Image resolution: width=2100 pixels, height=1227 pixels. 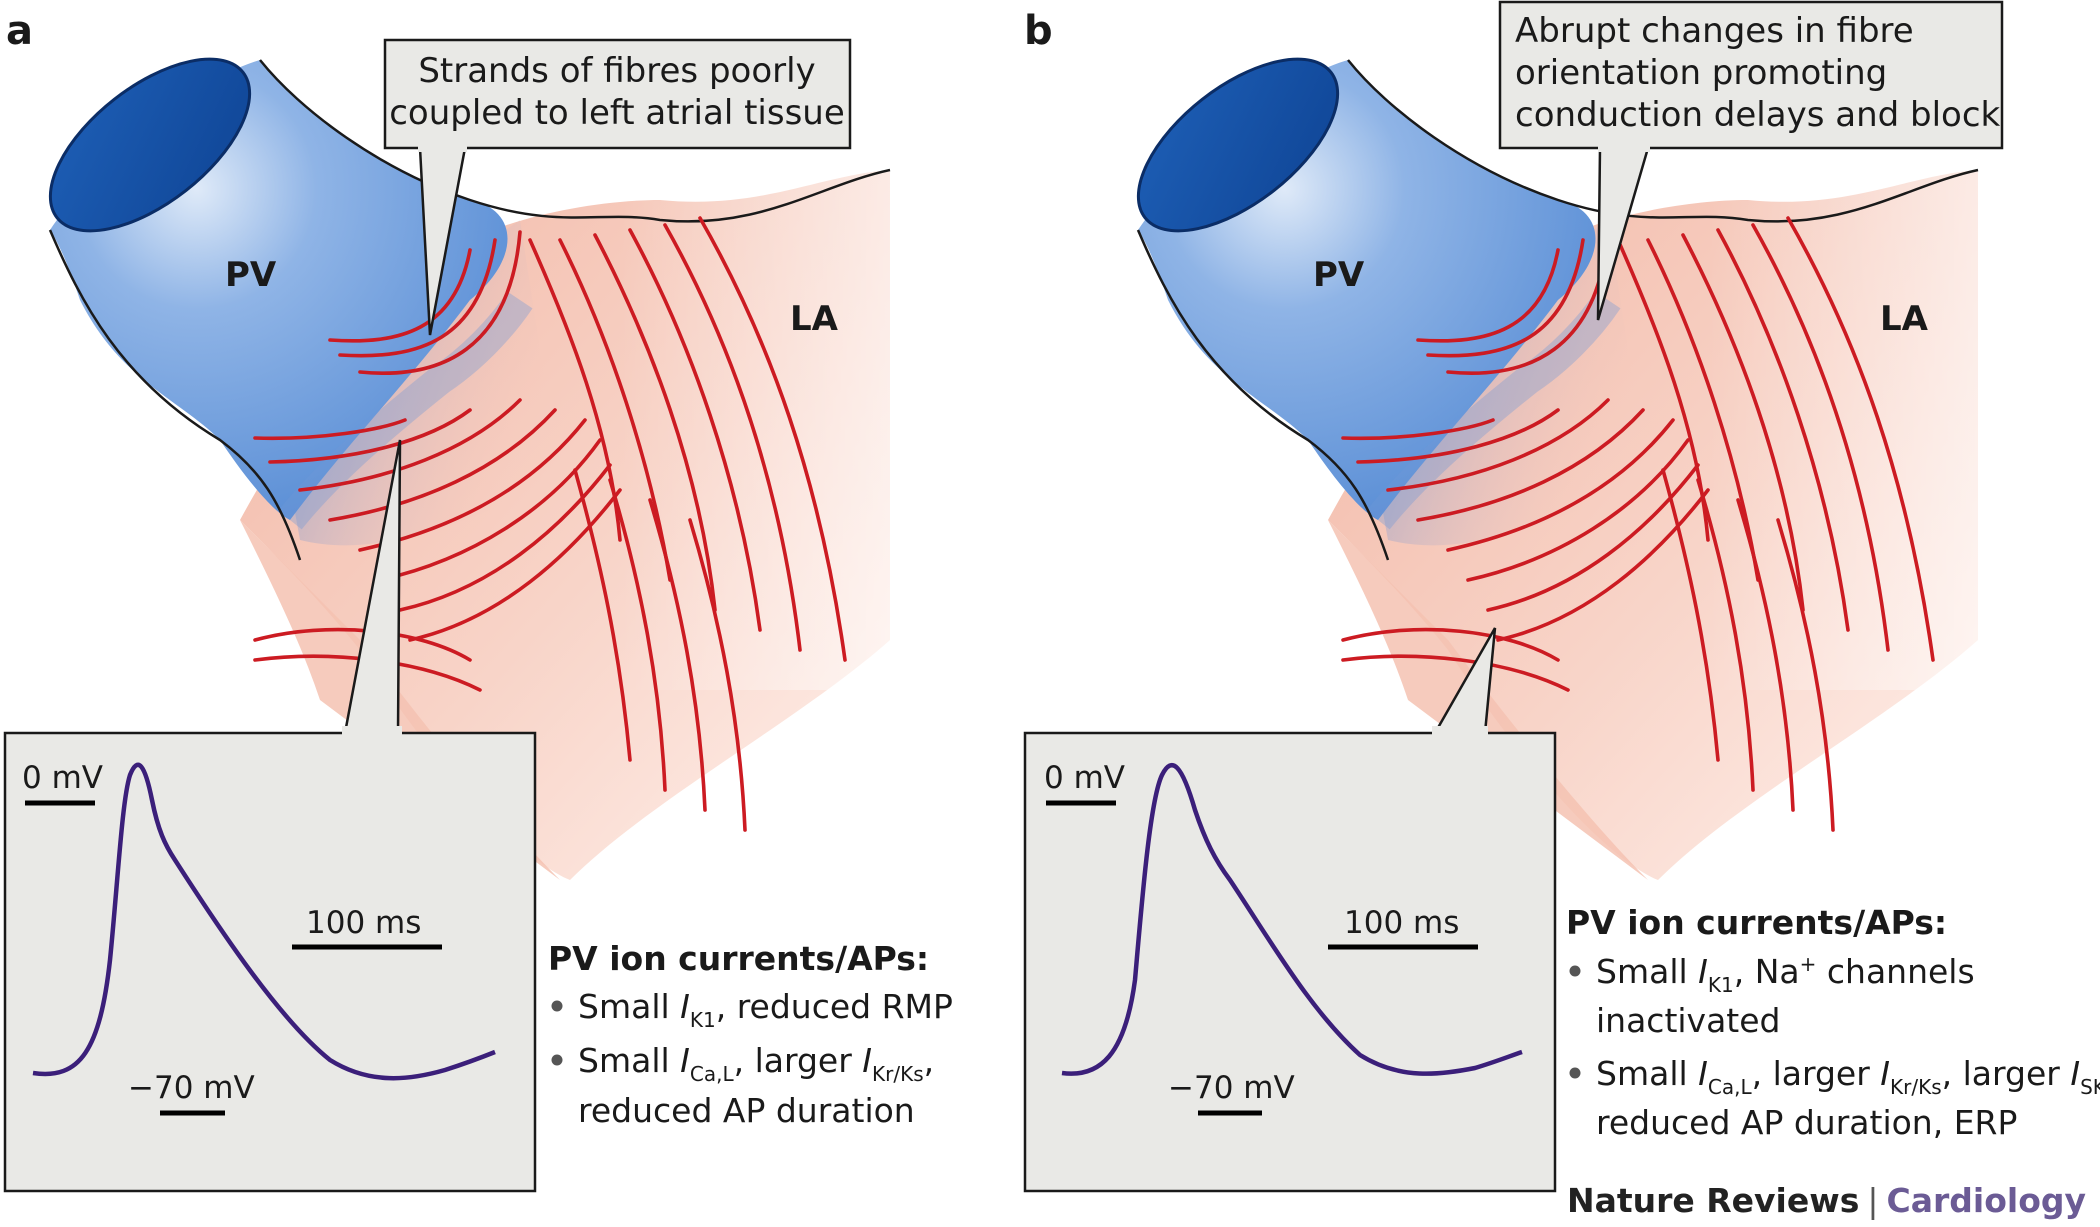 I want to click on bullet-2-line-2: reduced AP duration, so click(x=746, y=1110).